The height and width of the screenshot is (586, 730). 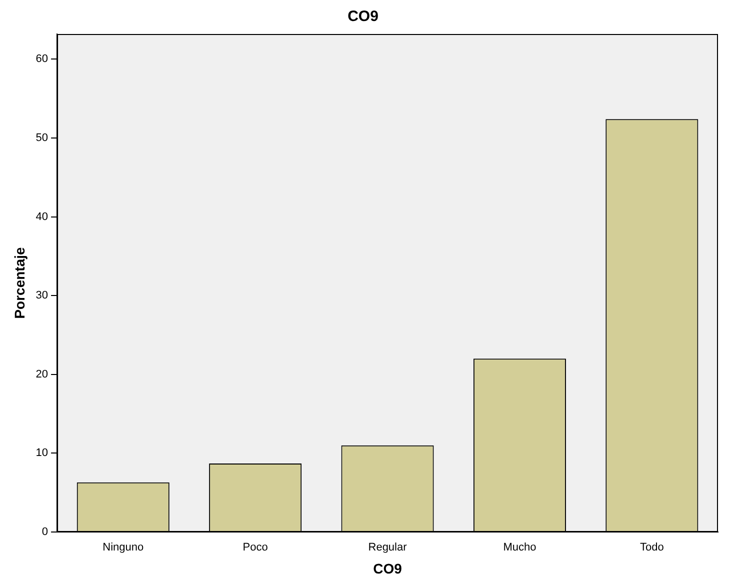 I want to click on x-tick-label: Ninguno, so click(x=123, y=548).